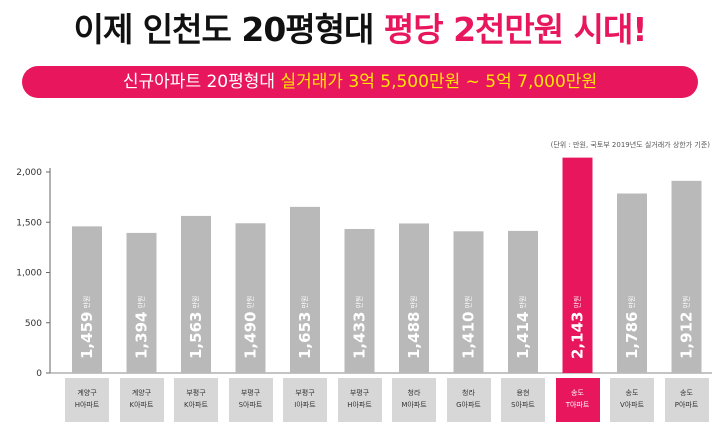  What do you see at coordinates (577, 327) in the screenshot?
I see `bar-value-label: 2,143만원` at bounding box center [577, 327].